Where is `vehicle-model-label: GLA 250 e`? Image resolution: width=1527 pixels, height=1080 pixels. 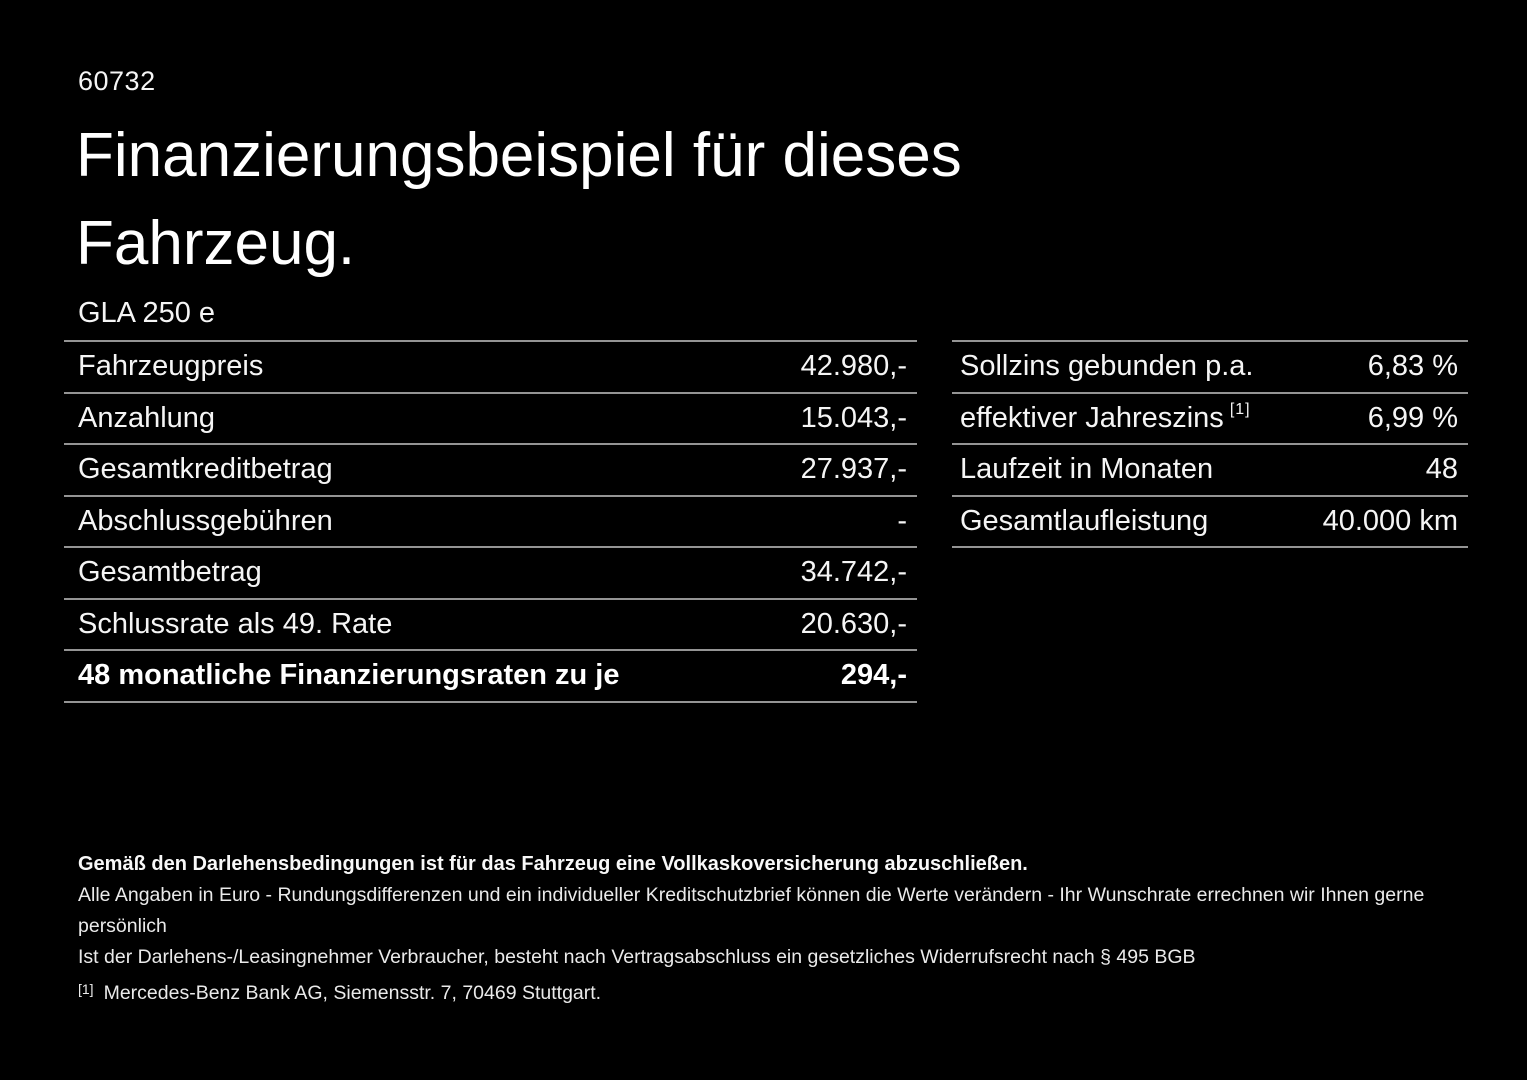 vehicle-model-label: GLA 250 e is located at coordinates (147, 313).